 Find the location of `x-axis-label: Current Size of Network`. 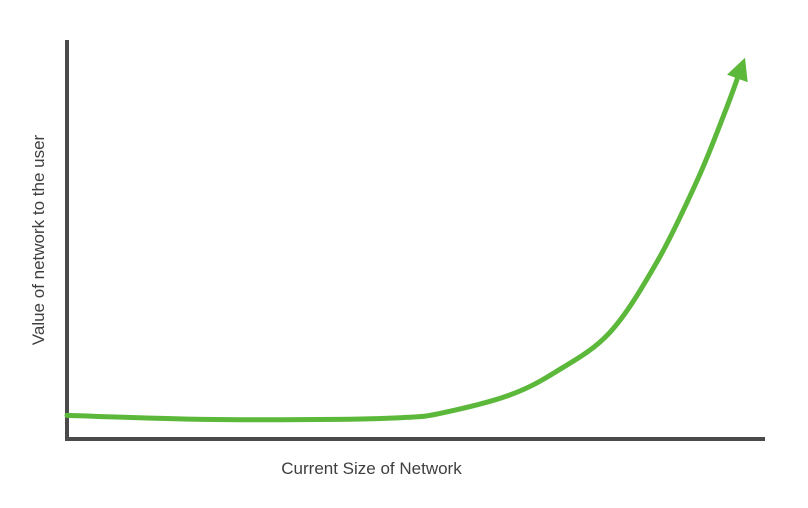

x-axis-label: Current Size of Network is located at coordinates (371, 468).